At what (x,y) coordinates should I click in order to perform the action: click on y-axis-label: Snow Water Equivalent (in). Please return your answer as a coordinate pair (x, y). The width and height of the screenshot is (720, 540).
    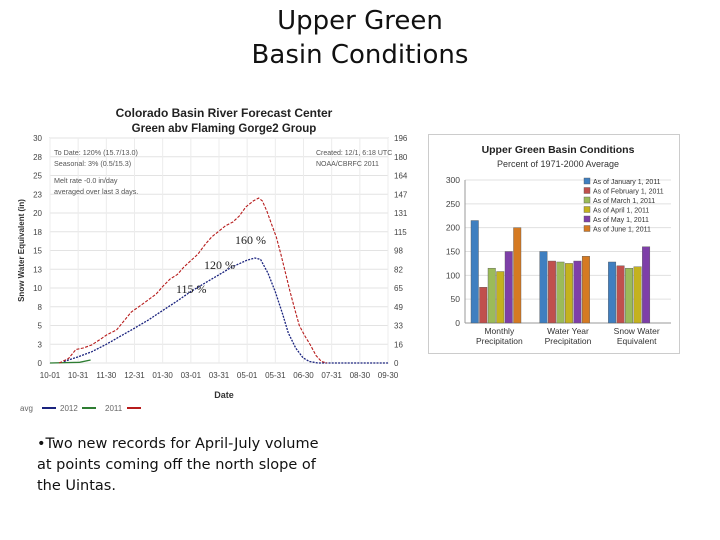
    Looking at the image, I should click on (21, 250).